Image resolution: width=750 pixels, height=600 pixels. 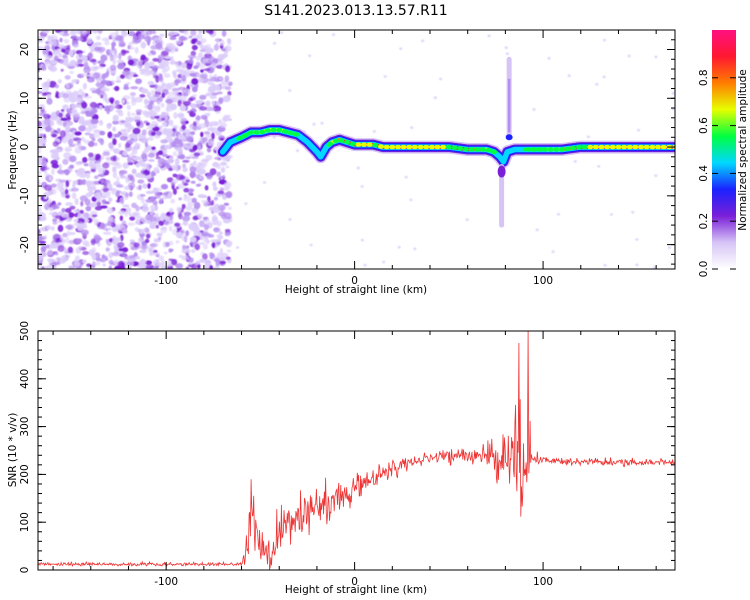 I want to click on colorbar-tick-label: 0.8, so click(x=704, y=77).